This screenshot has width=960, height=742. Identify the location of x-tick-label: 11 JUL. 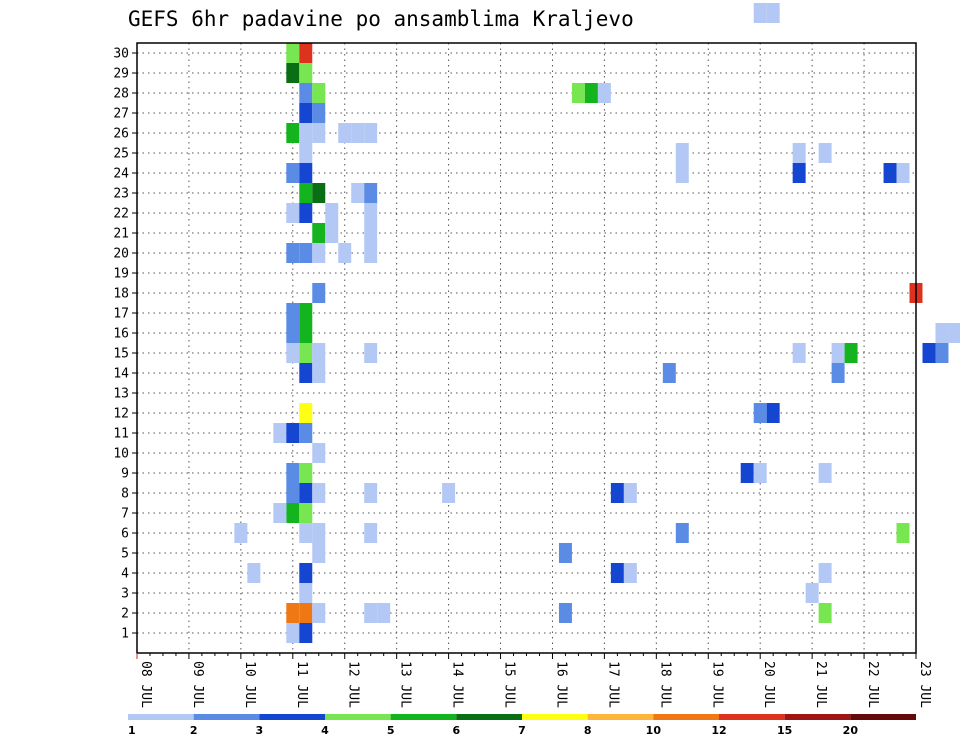
(301, 684).